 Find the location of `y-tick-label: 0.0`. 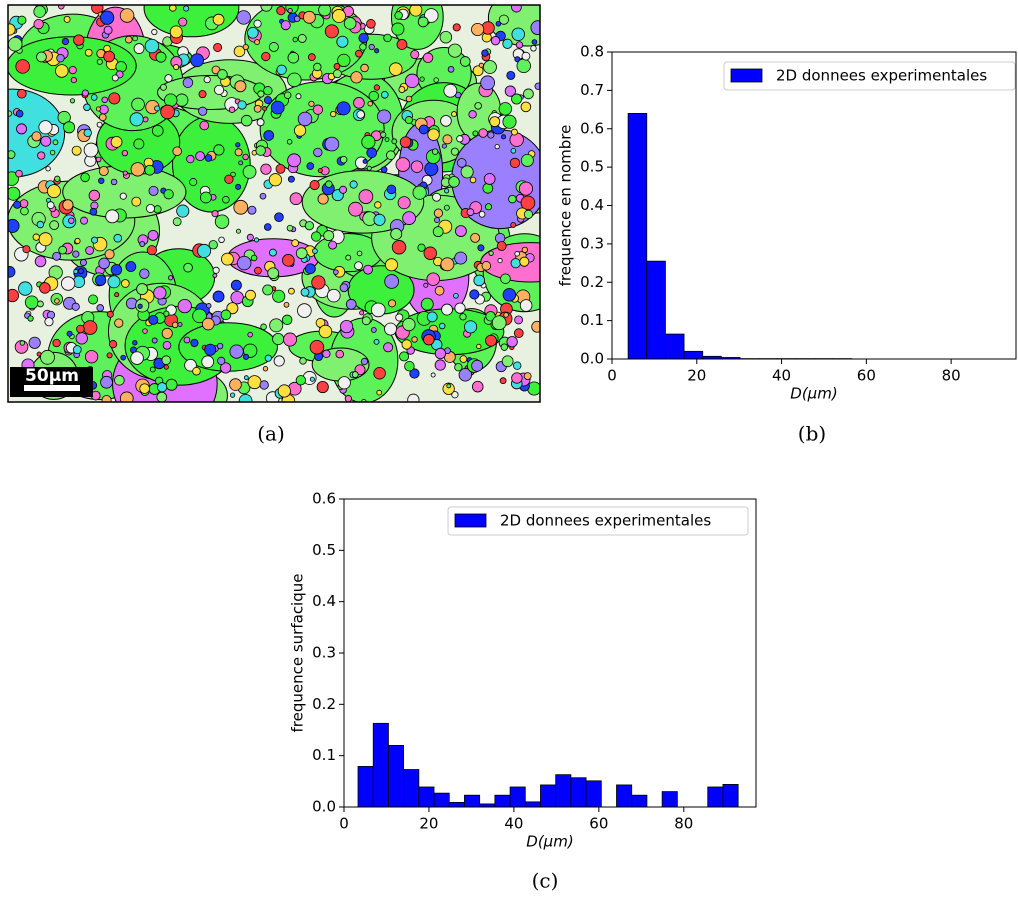

y-tick-label: 0.0 is located at coordinates (592, 359).